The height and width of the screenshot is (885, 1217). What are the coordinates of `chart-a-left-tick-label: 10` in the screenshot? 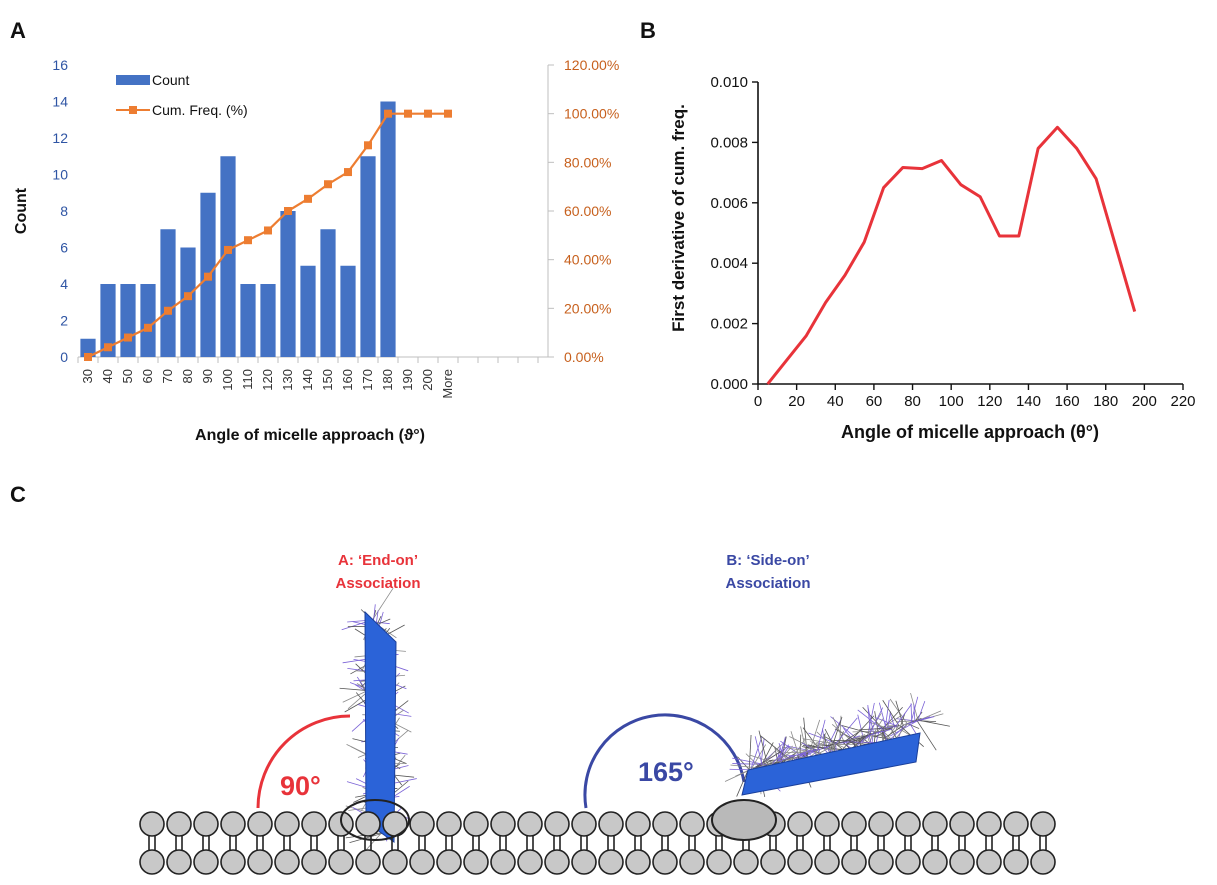 It's located at (60, 175).